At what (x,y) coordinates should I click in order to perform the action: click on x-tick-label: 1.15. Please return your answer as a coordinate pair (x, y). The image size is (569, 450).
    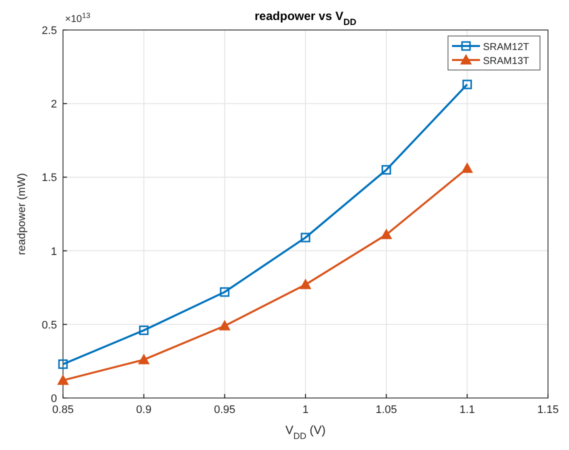
    Looking at the image, I should click on (548, 410).